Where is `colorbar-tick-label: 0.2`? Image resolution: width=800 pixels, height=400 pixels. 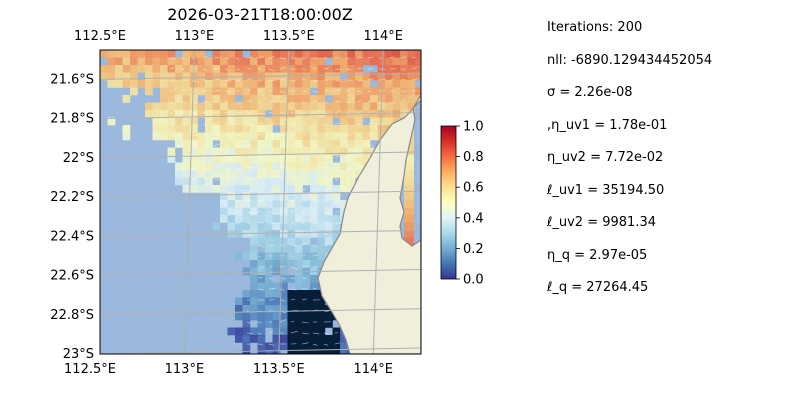
colorbar-tick-label: 0.2 is located at coordinates (473, 249).